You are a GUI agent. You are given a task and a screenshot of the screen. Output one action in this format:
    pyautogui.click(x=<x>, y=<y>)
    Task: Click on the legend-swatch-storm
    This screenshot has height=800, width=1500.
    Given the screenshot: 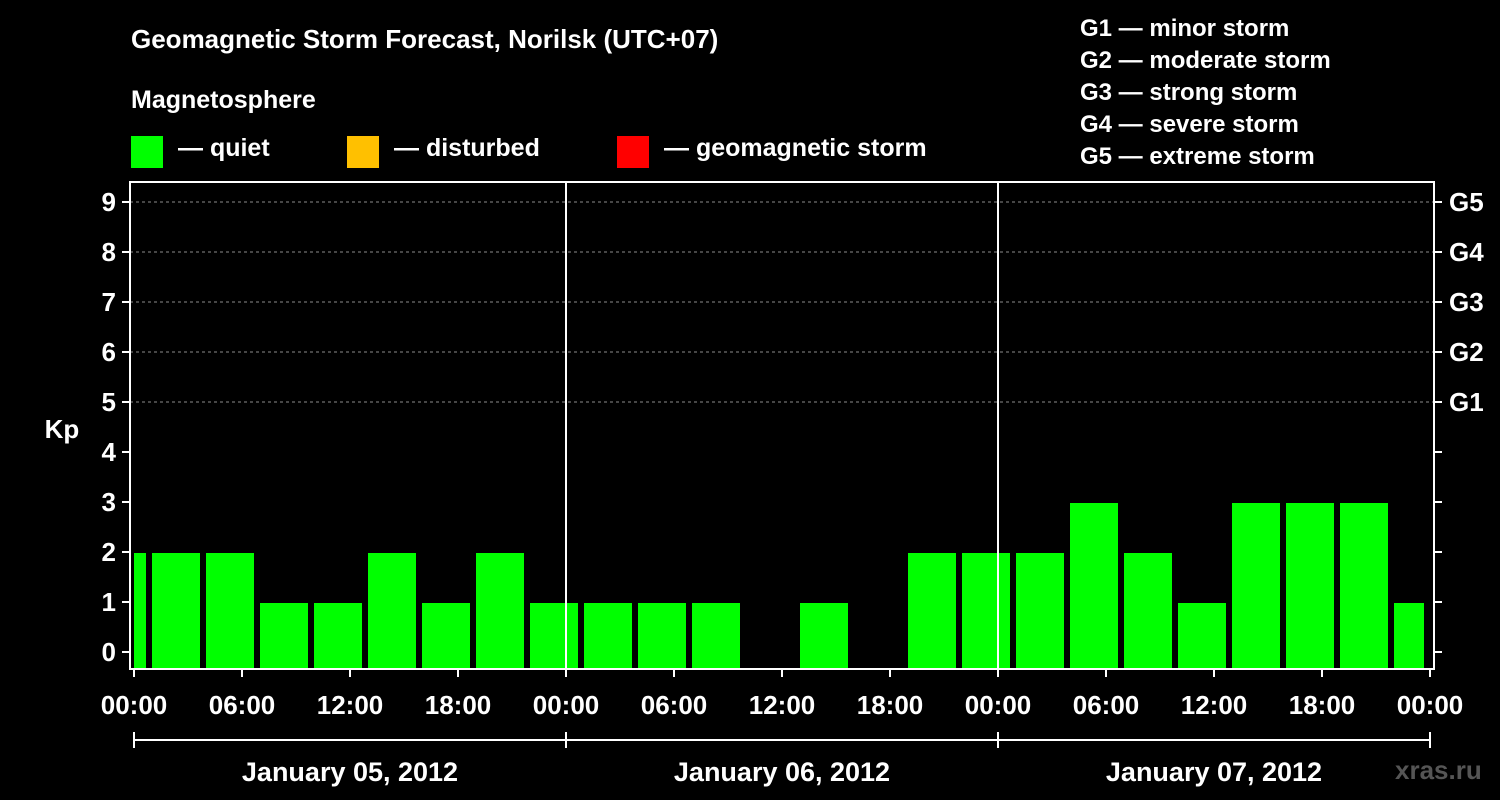 What is the action you would take?
    pyautogui.click(x=633, y=152)
    